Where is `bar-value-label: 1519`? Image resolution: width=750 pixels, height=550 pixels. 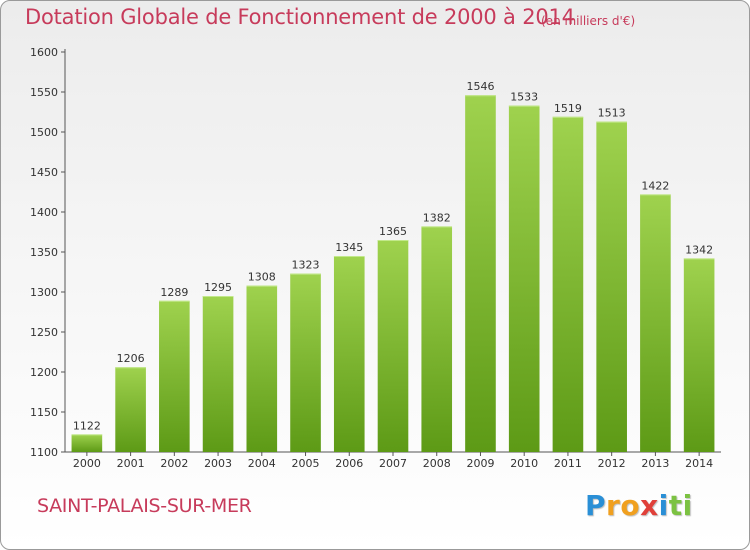
bar-value-label: 1519 is located at coordinates (568, 108).